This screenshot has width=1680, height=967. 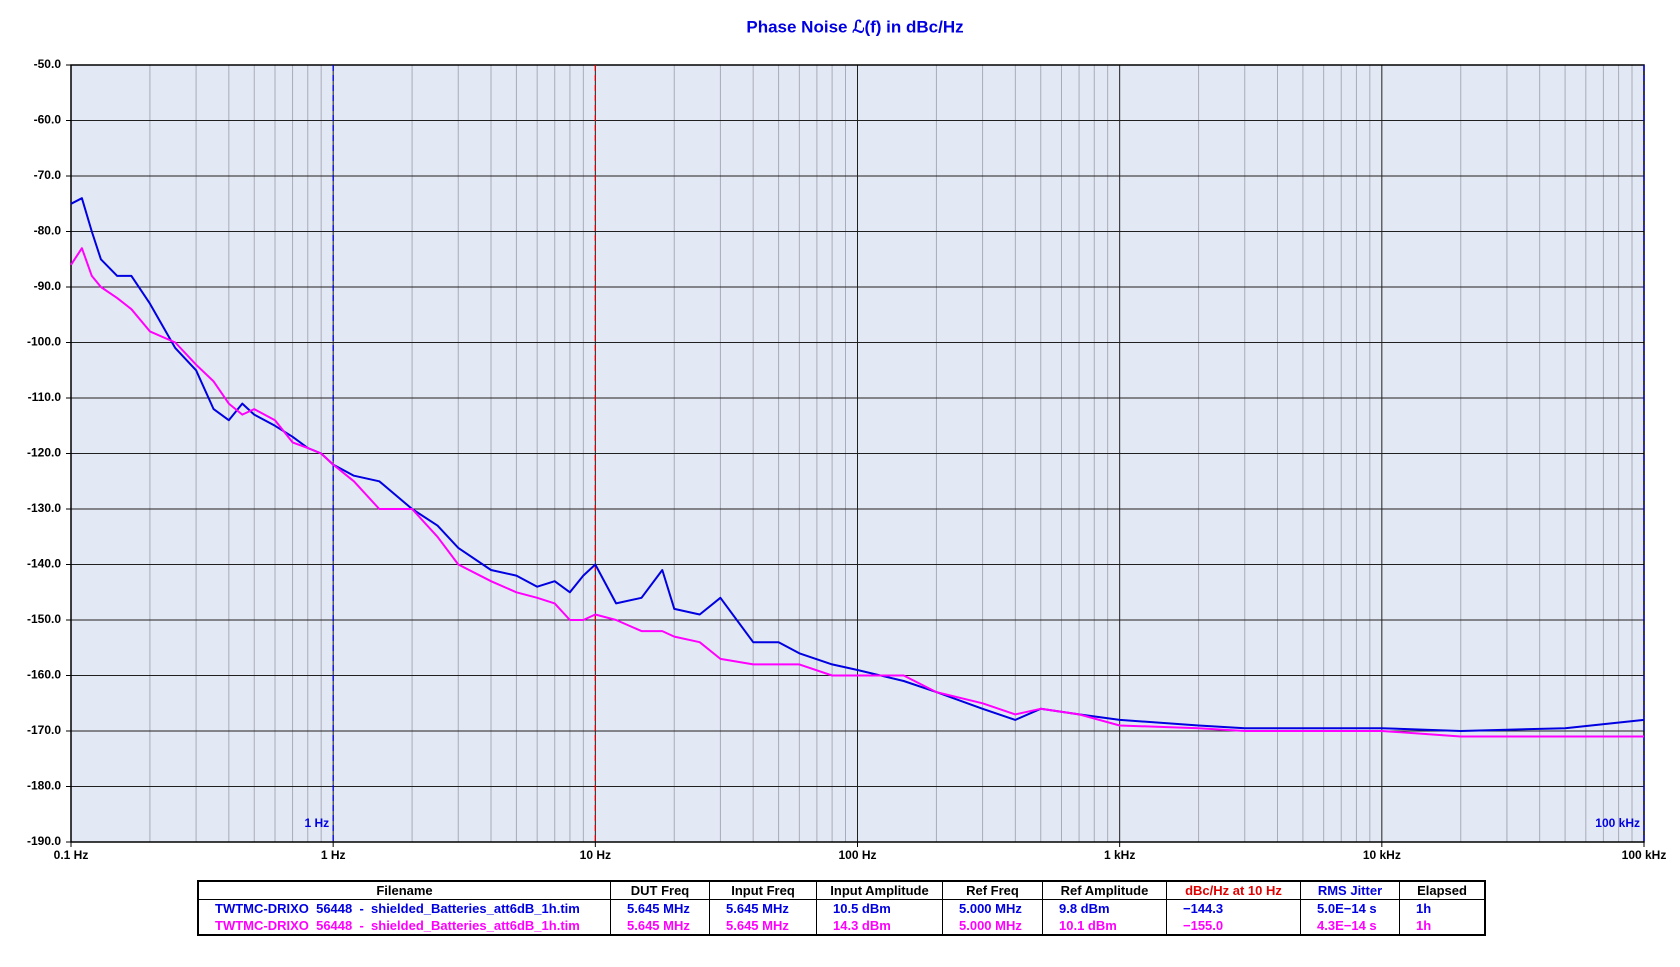 What do you see at coordinates (1233, 890) in the screenshot?
I see `column-header: dBc/Hz at 10 Hz` at bounding box center [1233, 890].